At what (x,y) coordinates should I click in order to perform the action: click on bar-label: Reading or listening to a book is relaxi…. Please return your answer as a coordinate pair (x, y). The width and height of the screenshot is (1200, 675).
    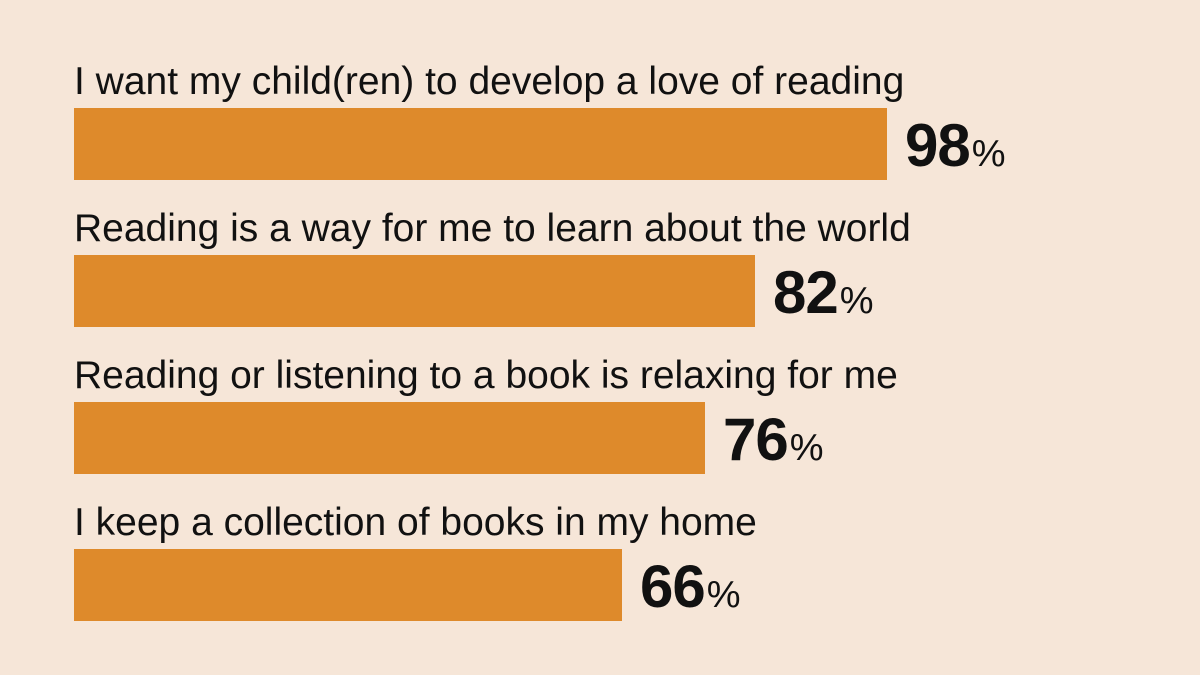
    Looking at the image, I should click on (486, 375).